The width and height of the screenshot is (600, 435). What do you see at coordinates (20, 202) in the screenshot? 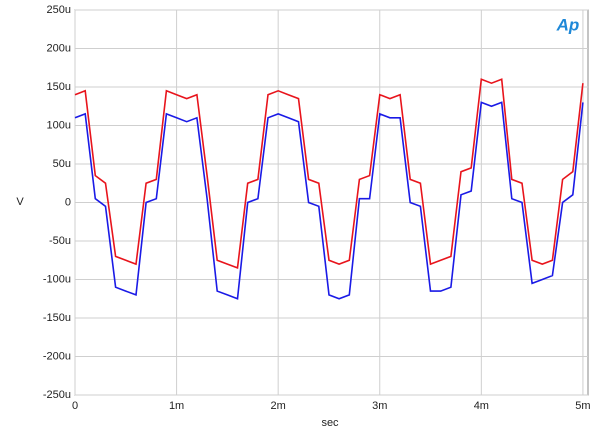
I see `y-axis-label: V` at bounding box center [20, 202].